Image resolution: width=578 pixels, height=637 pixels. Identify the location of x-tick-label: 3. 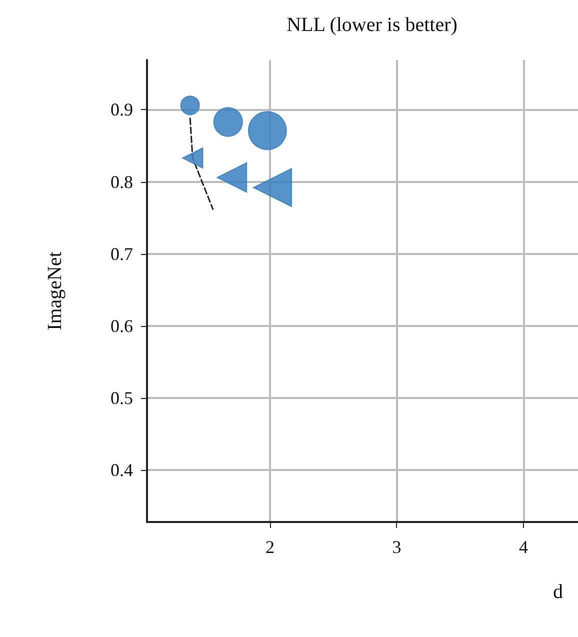
(397, 547).